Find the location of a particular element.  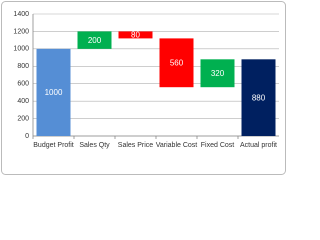

value-label: 200 is located at coordinates (95, 40).